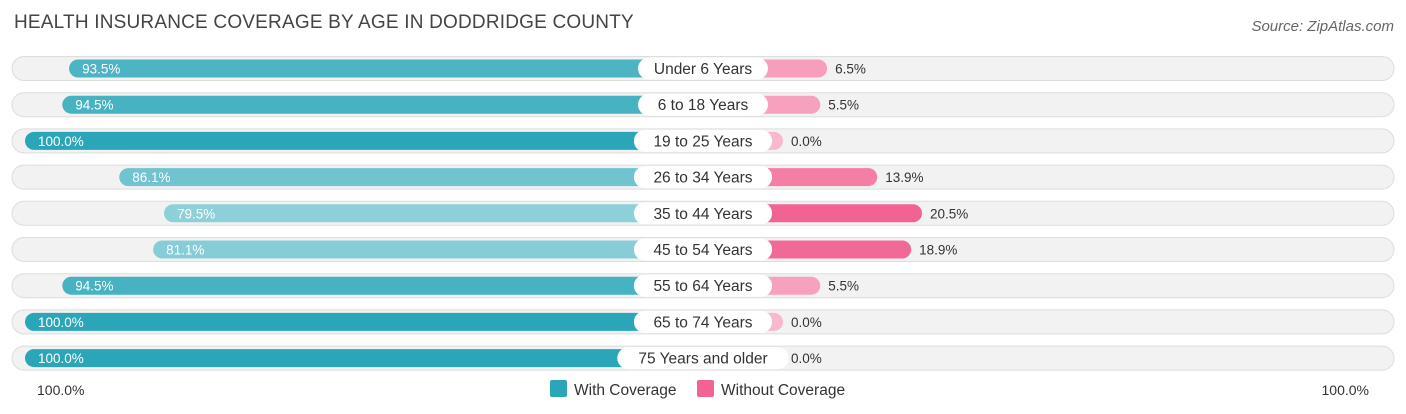 The image size is (1406, 414). What do you see at coordinates (558, 388) in the screenshot?
I see `legend-swatch-with-coverage` at bounding box center [558, 388].